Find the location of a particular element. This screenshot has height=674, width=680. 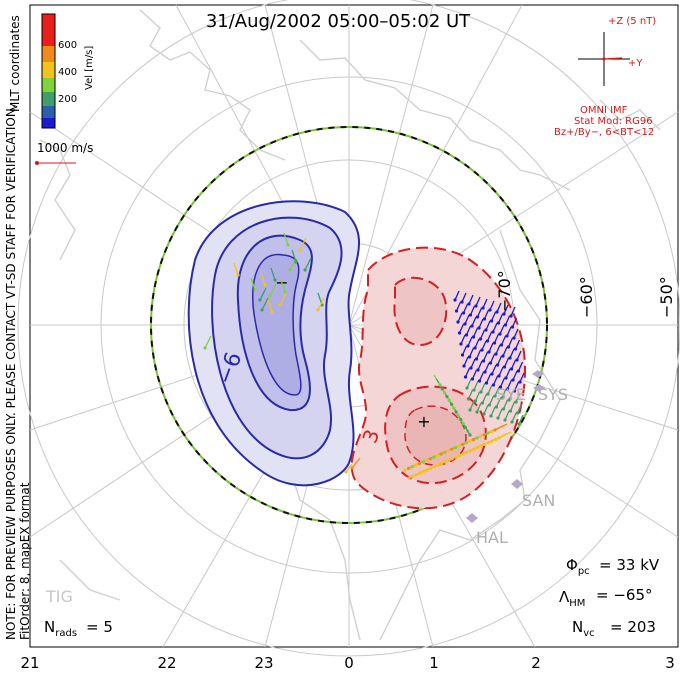

mlt-label-2: 2 is located at coordinates (536, 663).